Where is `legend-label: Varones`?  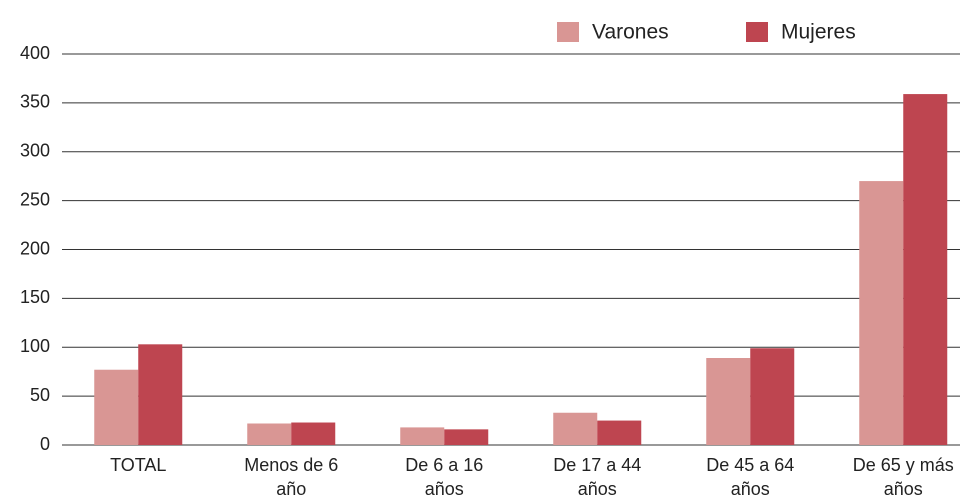
legend-label: Varones is located at coordinates (630, 32).